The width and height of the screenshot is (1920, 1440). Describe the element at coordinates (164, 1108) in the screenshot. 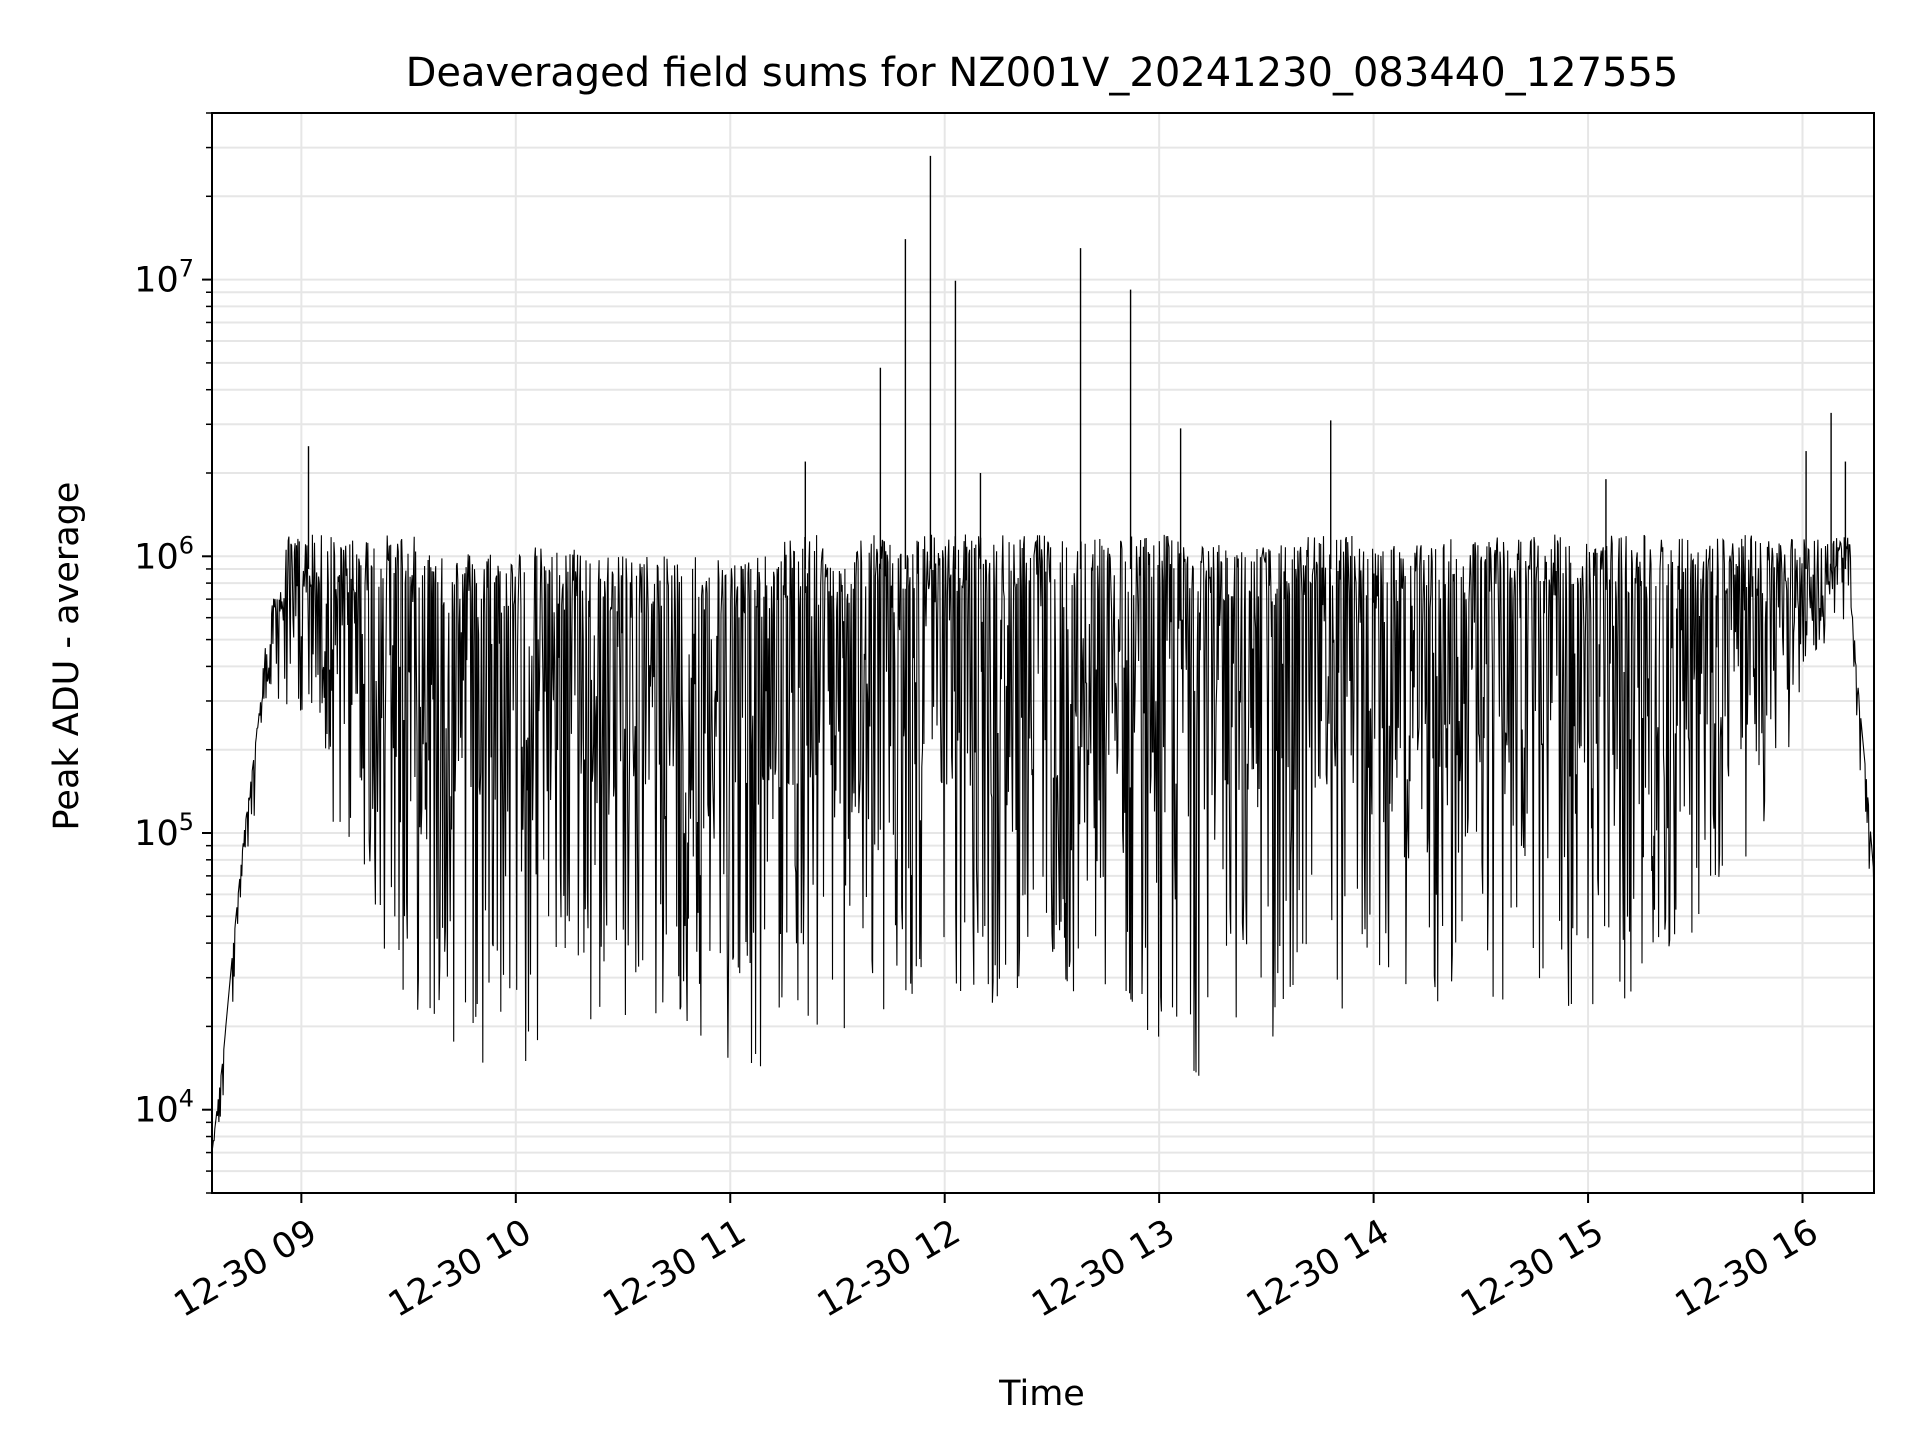

I see `y-tick-label: 10⁴` at that location.